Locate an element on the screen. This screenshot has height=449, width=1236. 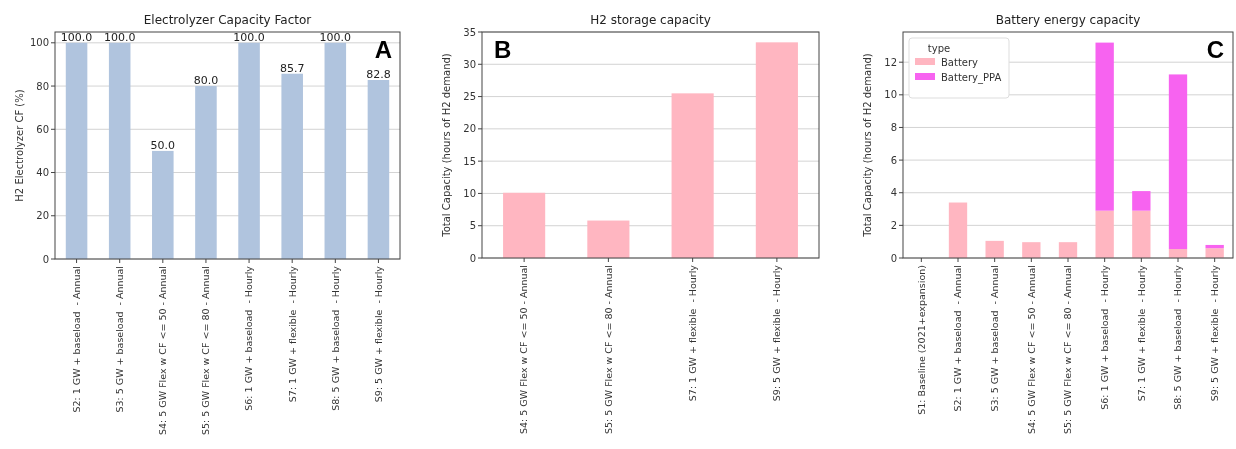
y-tick-label: 80 is located at coordinates (42, 86).